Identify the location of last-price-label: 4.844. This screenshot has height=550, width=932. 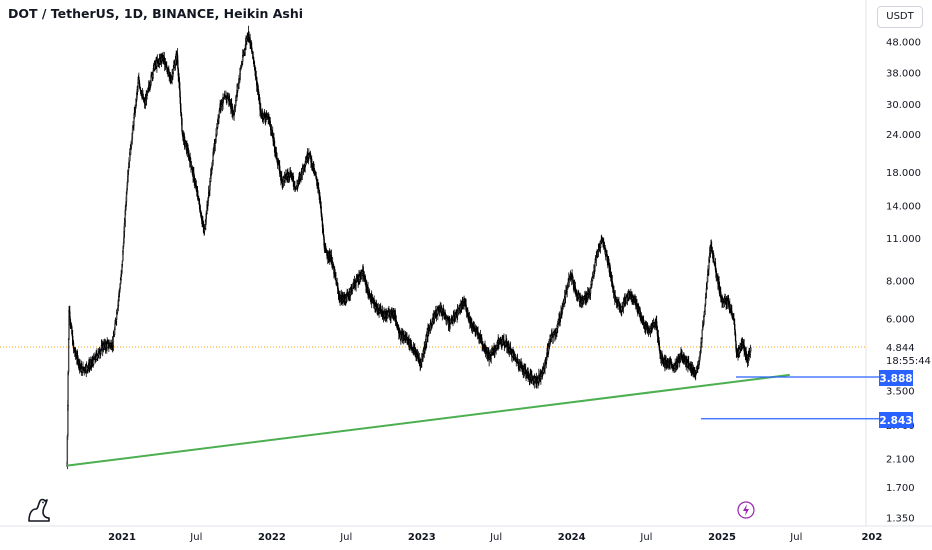
(900, 348).